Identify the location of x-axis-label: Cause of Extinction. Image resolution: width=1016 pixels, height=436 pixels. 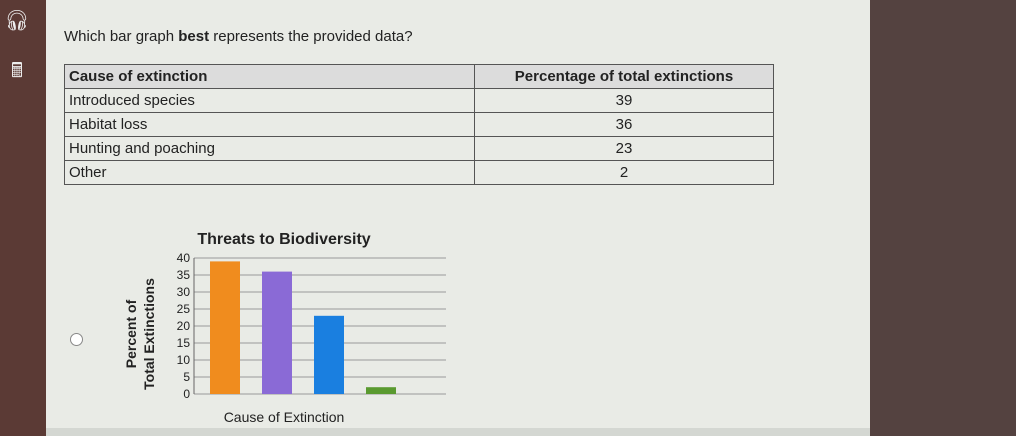
(284, 417).